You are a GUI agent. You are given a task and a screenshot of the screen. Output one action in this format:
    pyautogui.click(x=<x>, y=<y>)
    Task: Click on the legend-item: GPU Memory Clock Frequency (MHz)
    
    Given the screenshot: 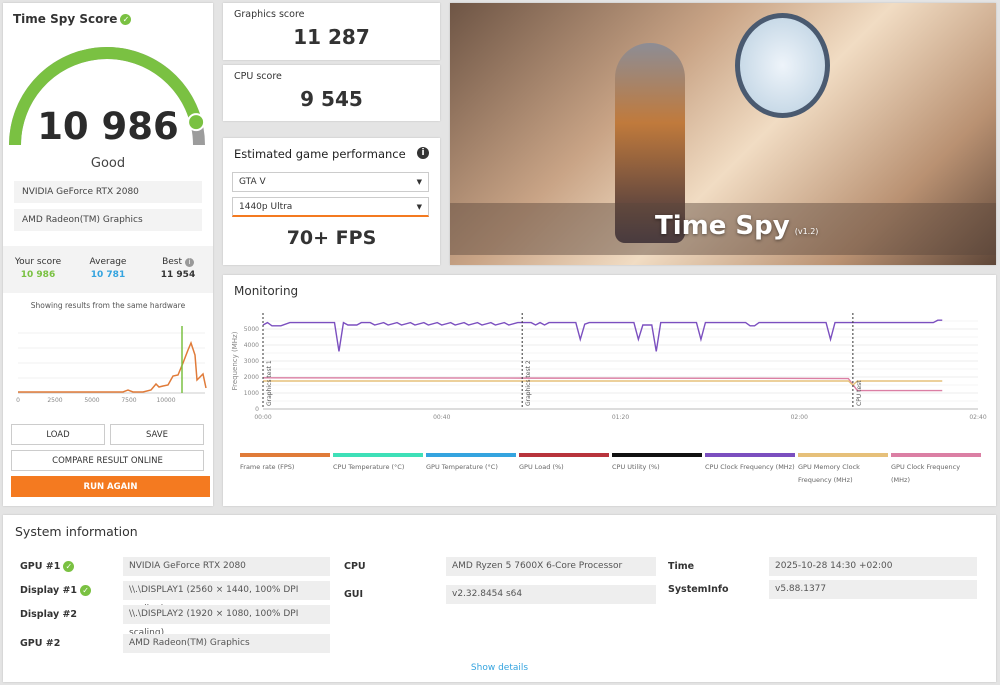 What is the action you would take?
    pyautogui.click(x=843, y=470)
    